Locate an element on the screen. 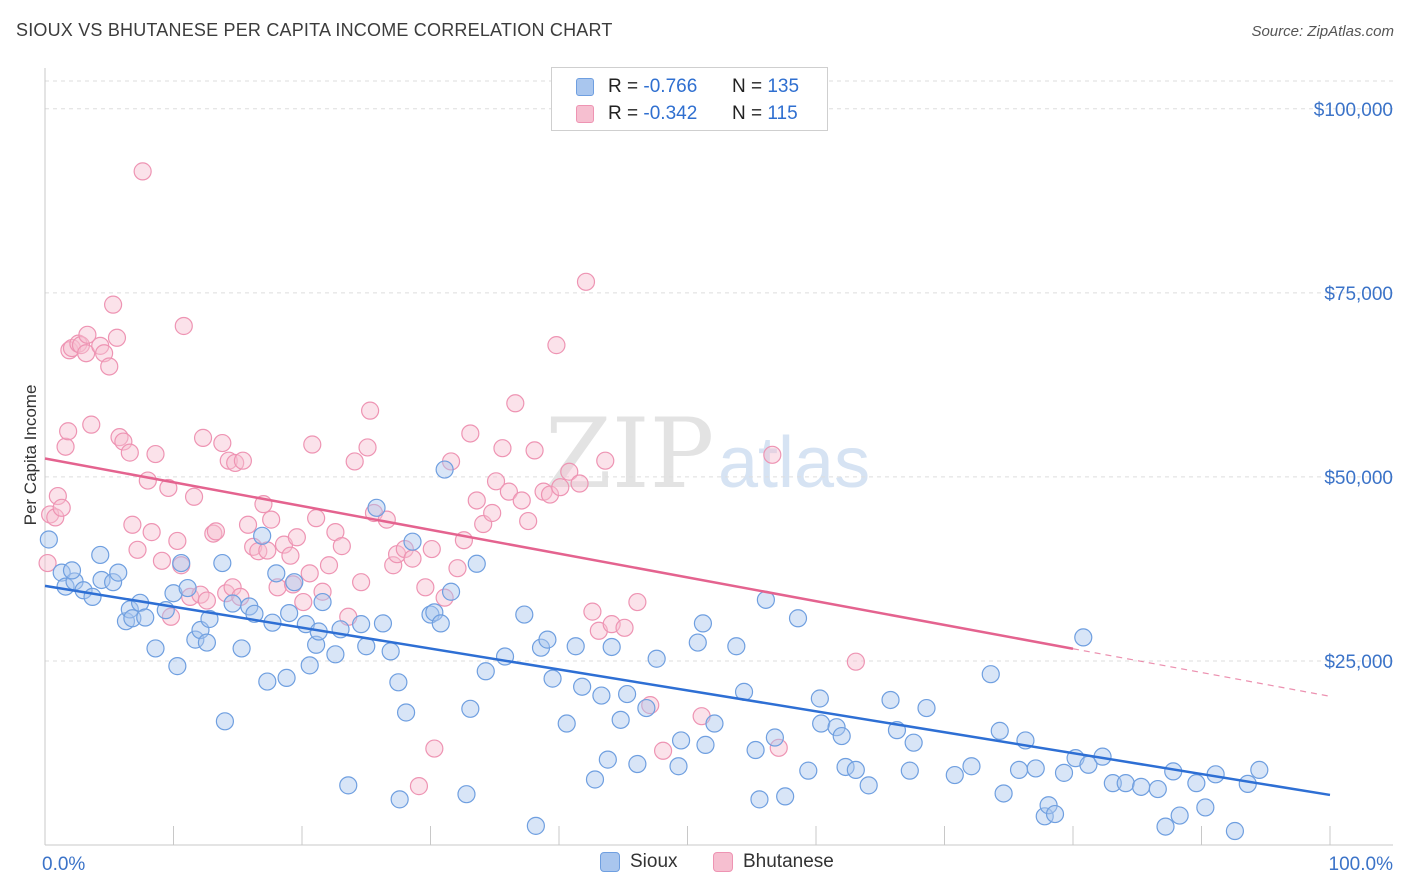 The height and width of the screenshot is (892, 1406). legend-label-bhutanese: Bhutanese is located at coordinates (788, 861).